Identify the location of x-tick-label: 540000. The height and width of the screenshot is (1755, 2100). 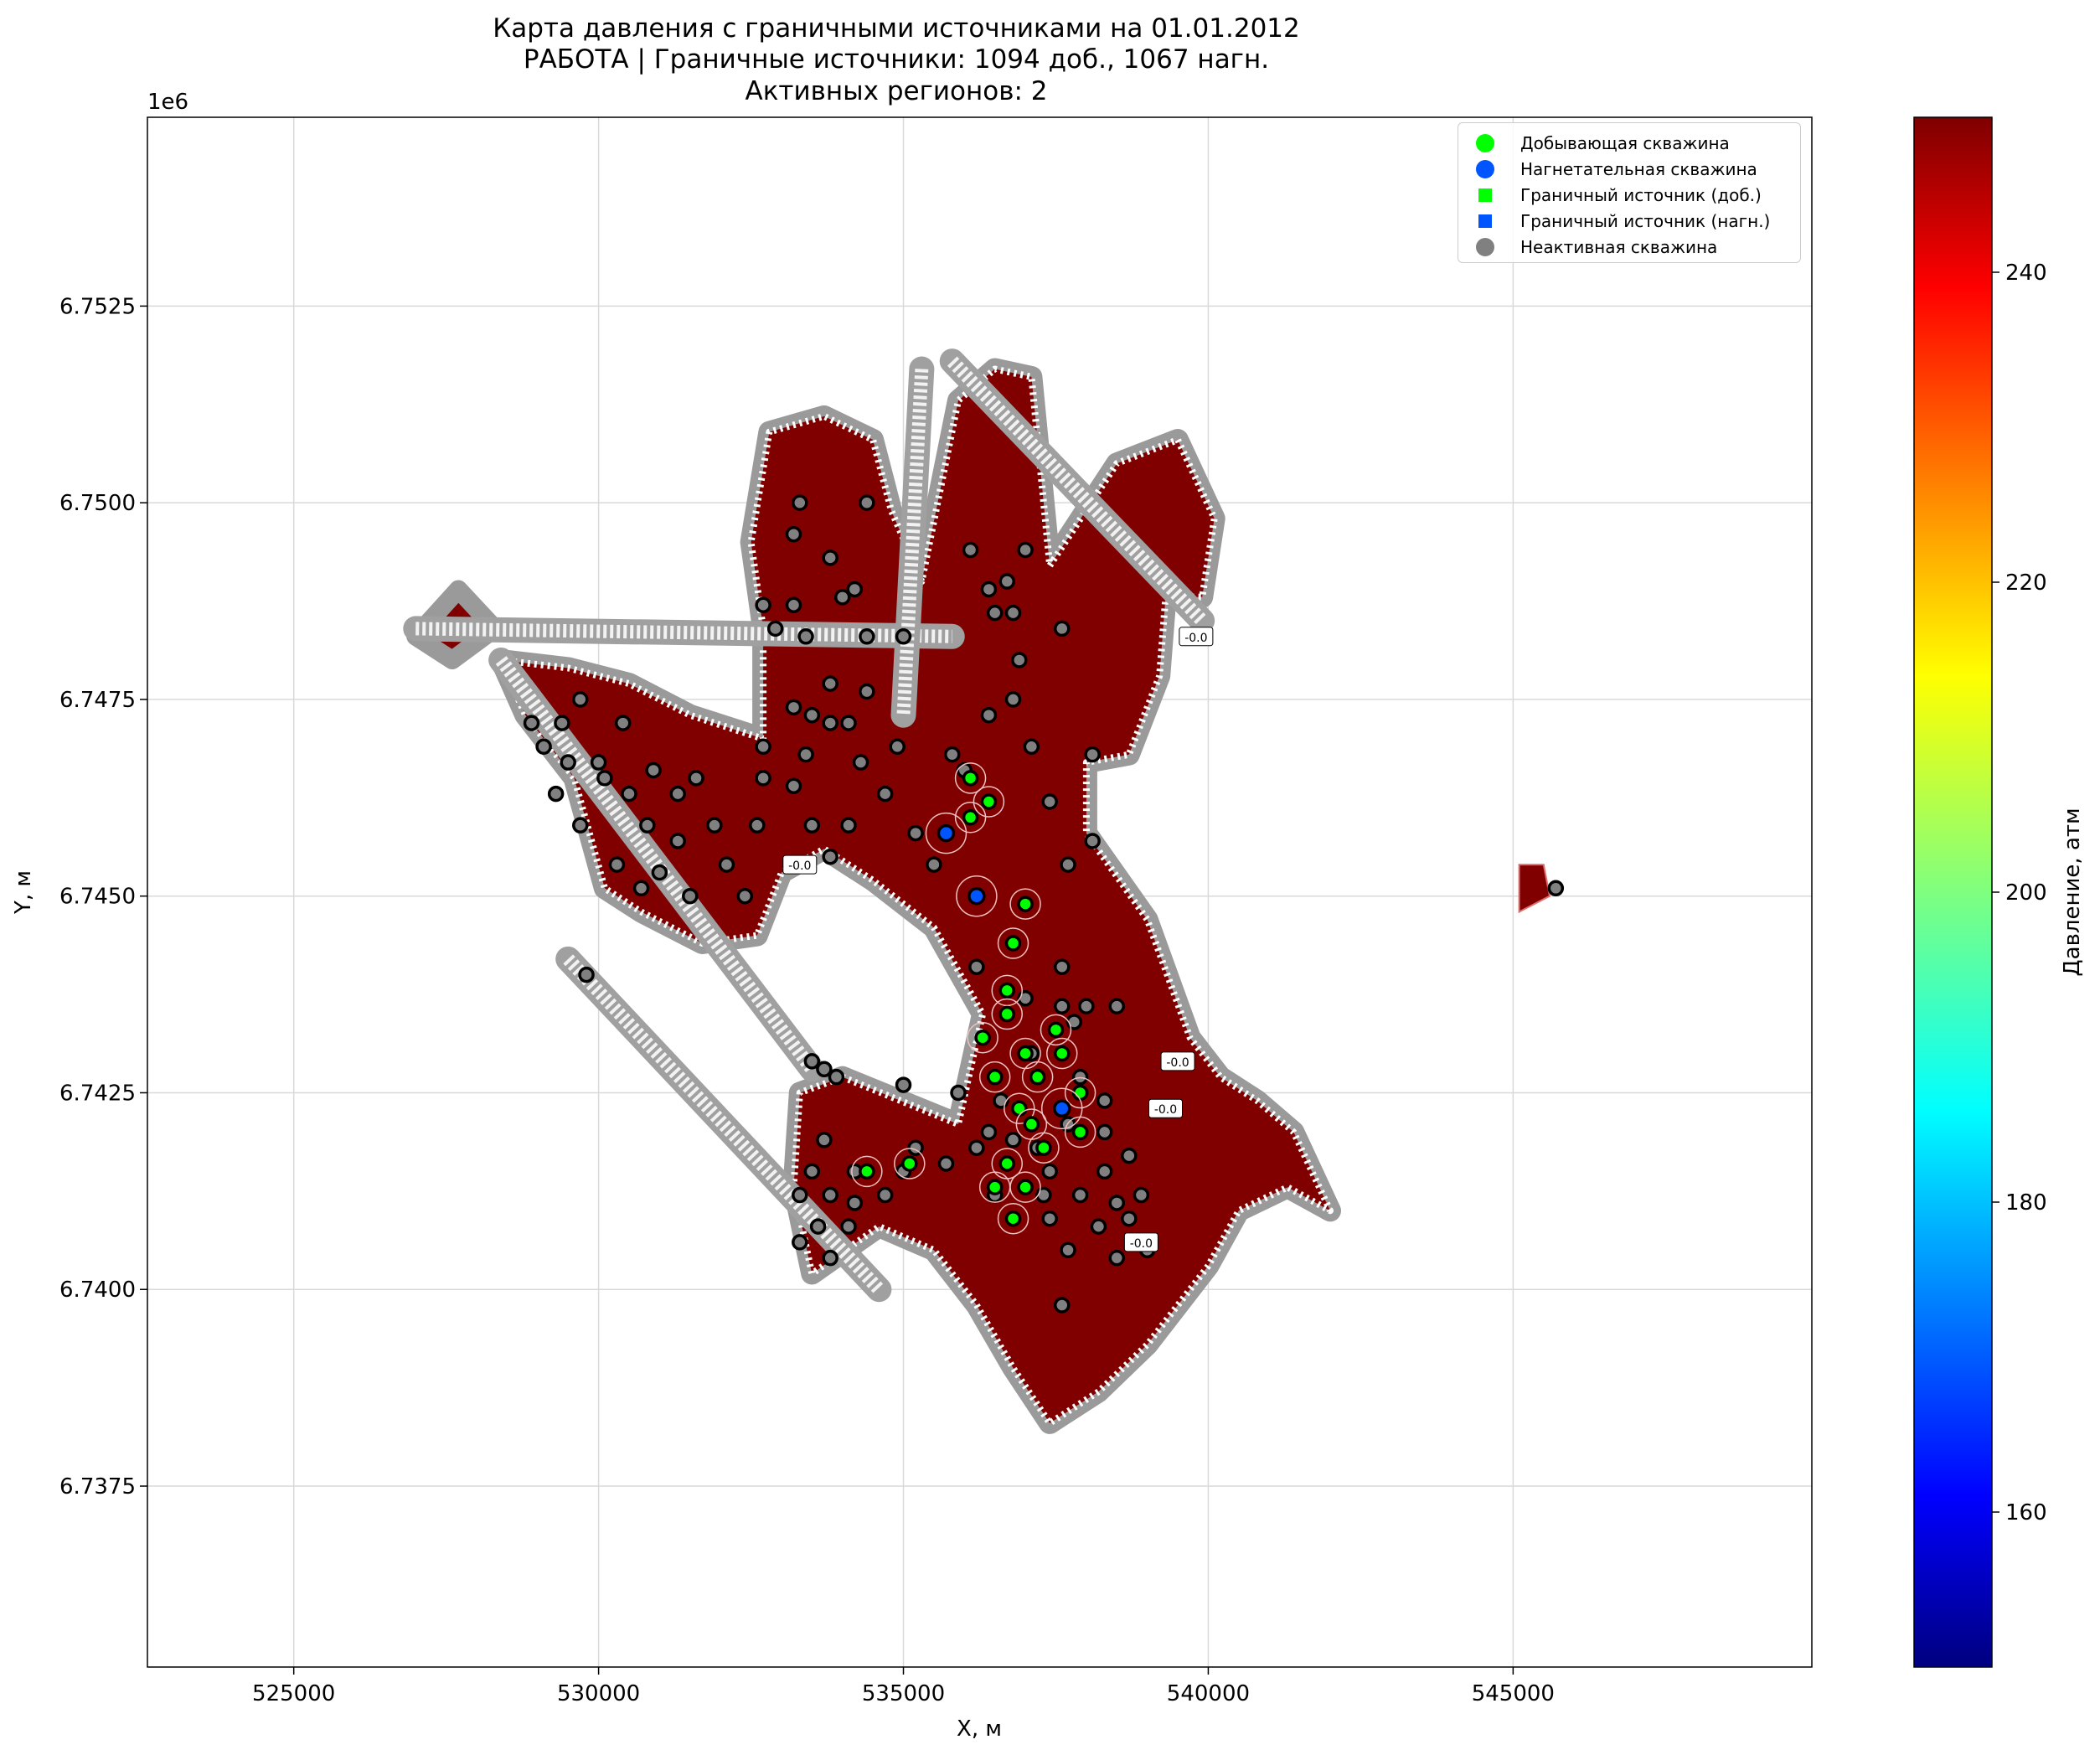
(1208, 1693).